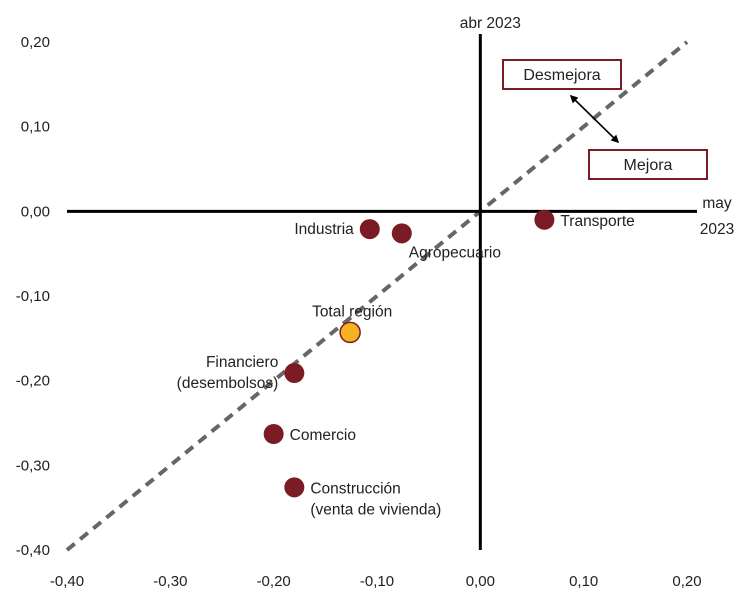  What do you see at coordinates (455, 252) in the screenshot?
I see `point-label: Agropecuario` at bounding box center [455, 252].